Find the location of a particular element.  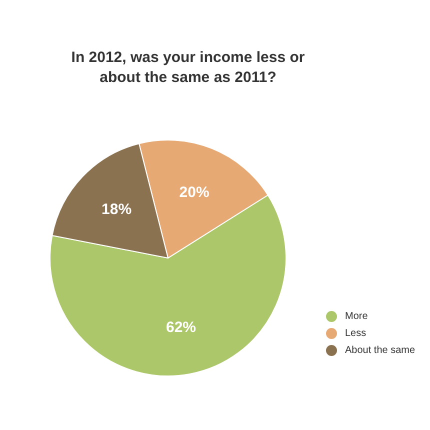

data-label: 20% is located at coordinates (194, 192).